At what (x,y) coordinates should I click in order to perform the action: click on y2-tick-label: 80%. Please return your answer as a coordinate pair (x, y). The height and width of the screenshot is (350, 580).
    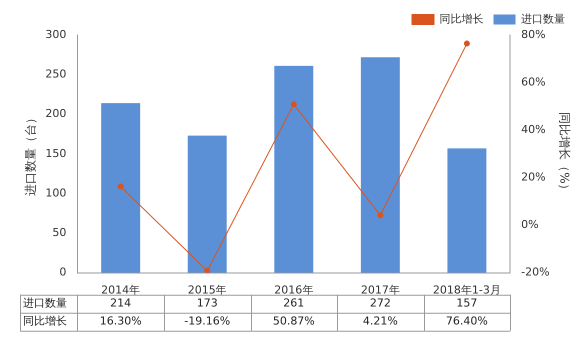
    Looking at the image, I should click on (533, 34).